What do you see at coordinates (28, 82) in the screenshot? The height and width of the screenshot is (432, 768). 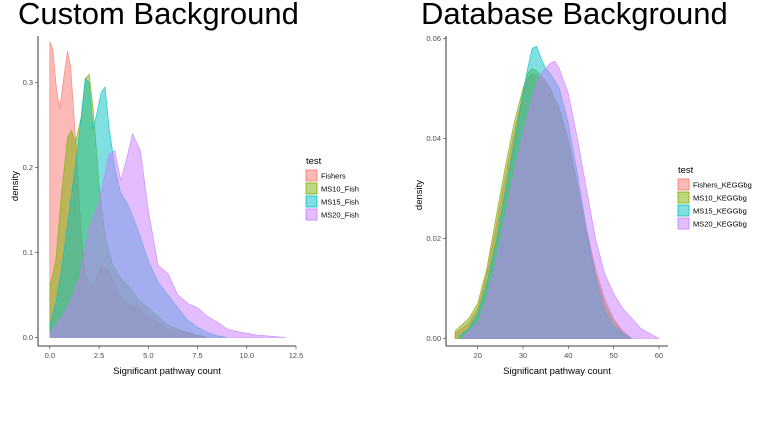 I see `y-tick-label: 0.3` at bounding box center [28, 82].